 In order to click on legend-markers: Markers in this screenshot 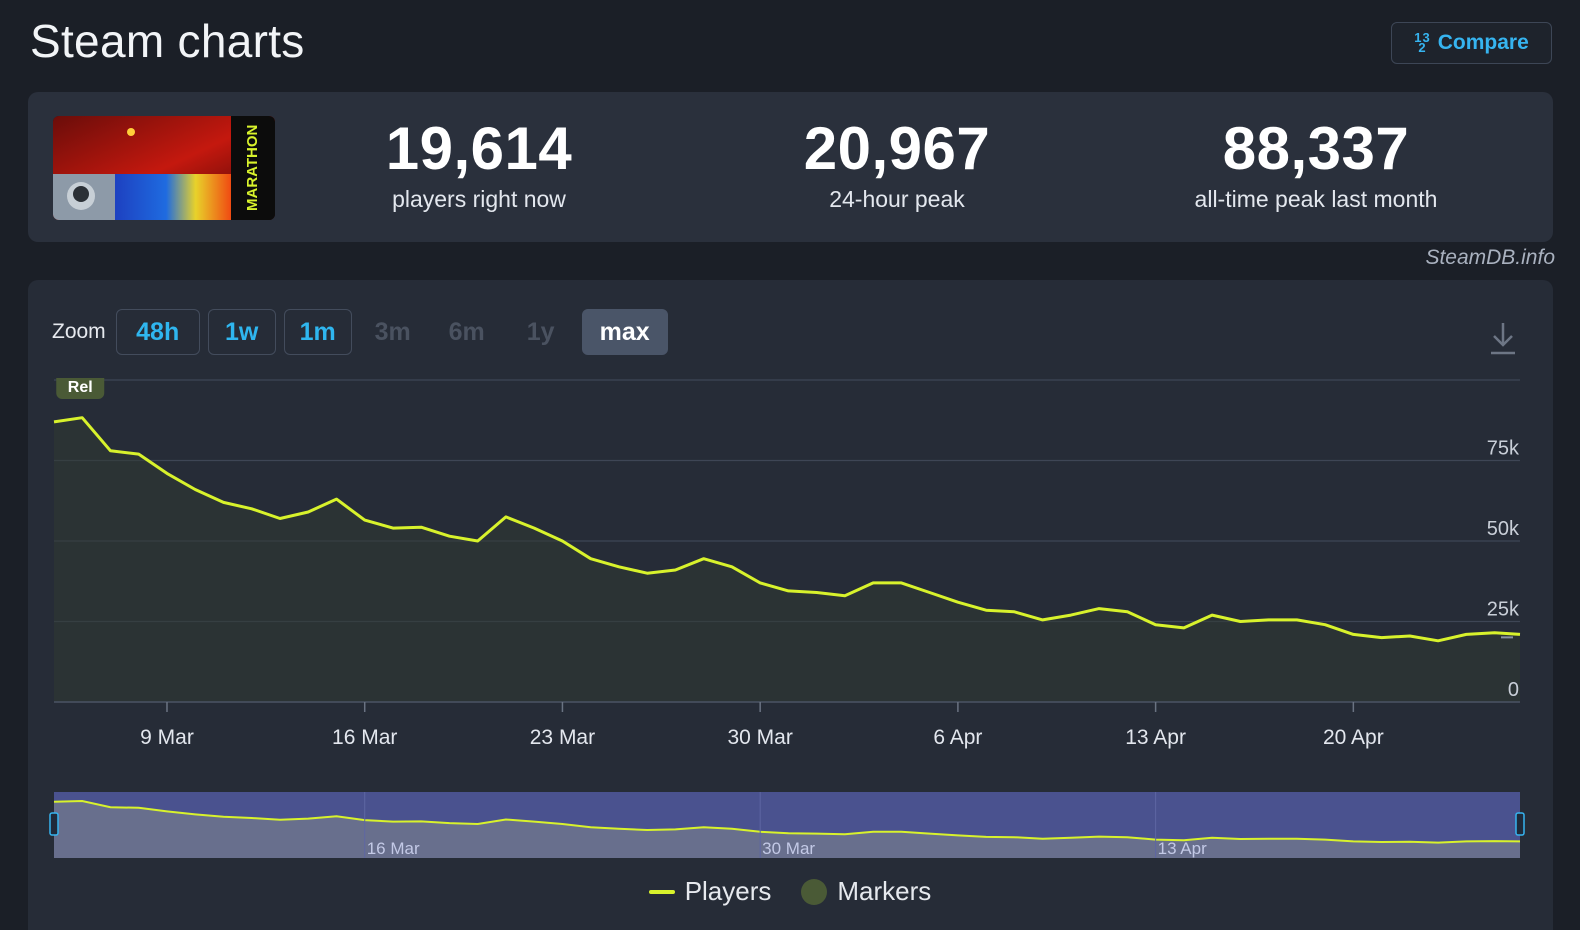, I will do `click(866, 891)`.